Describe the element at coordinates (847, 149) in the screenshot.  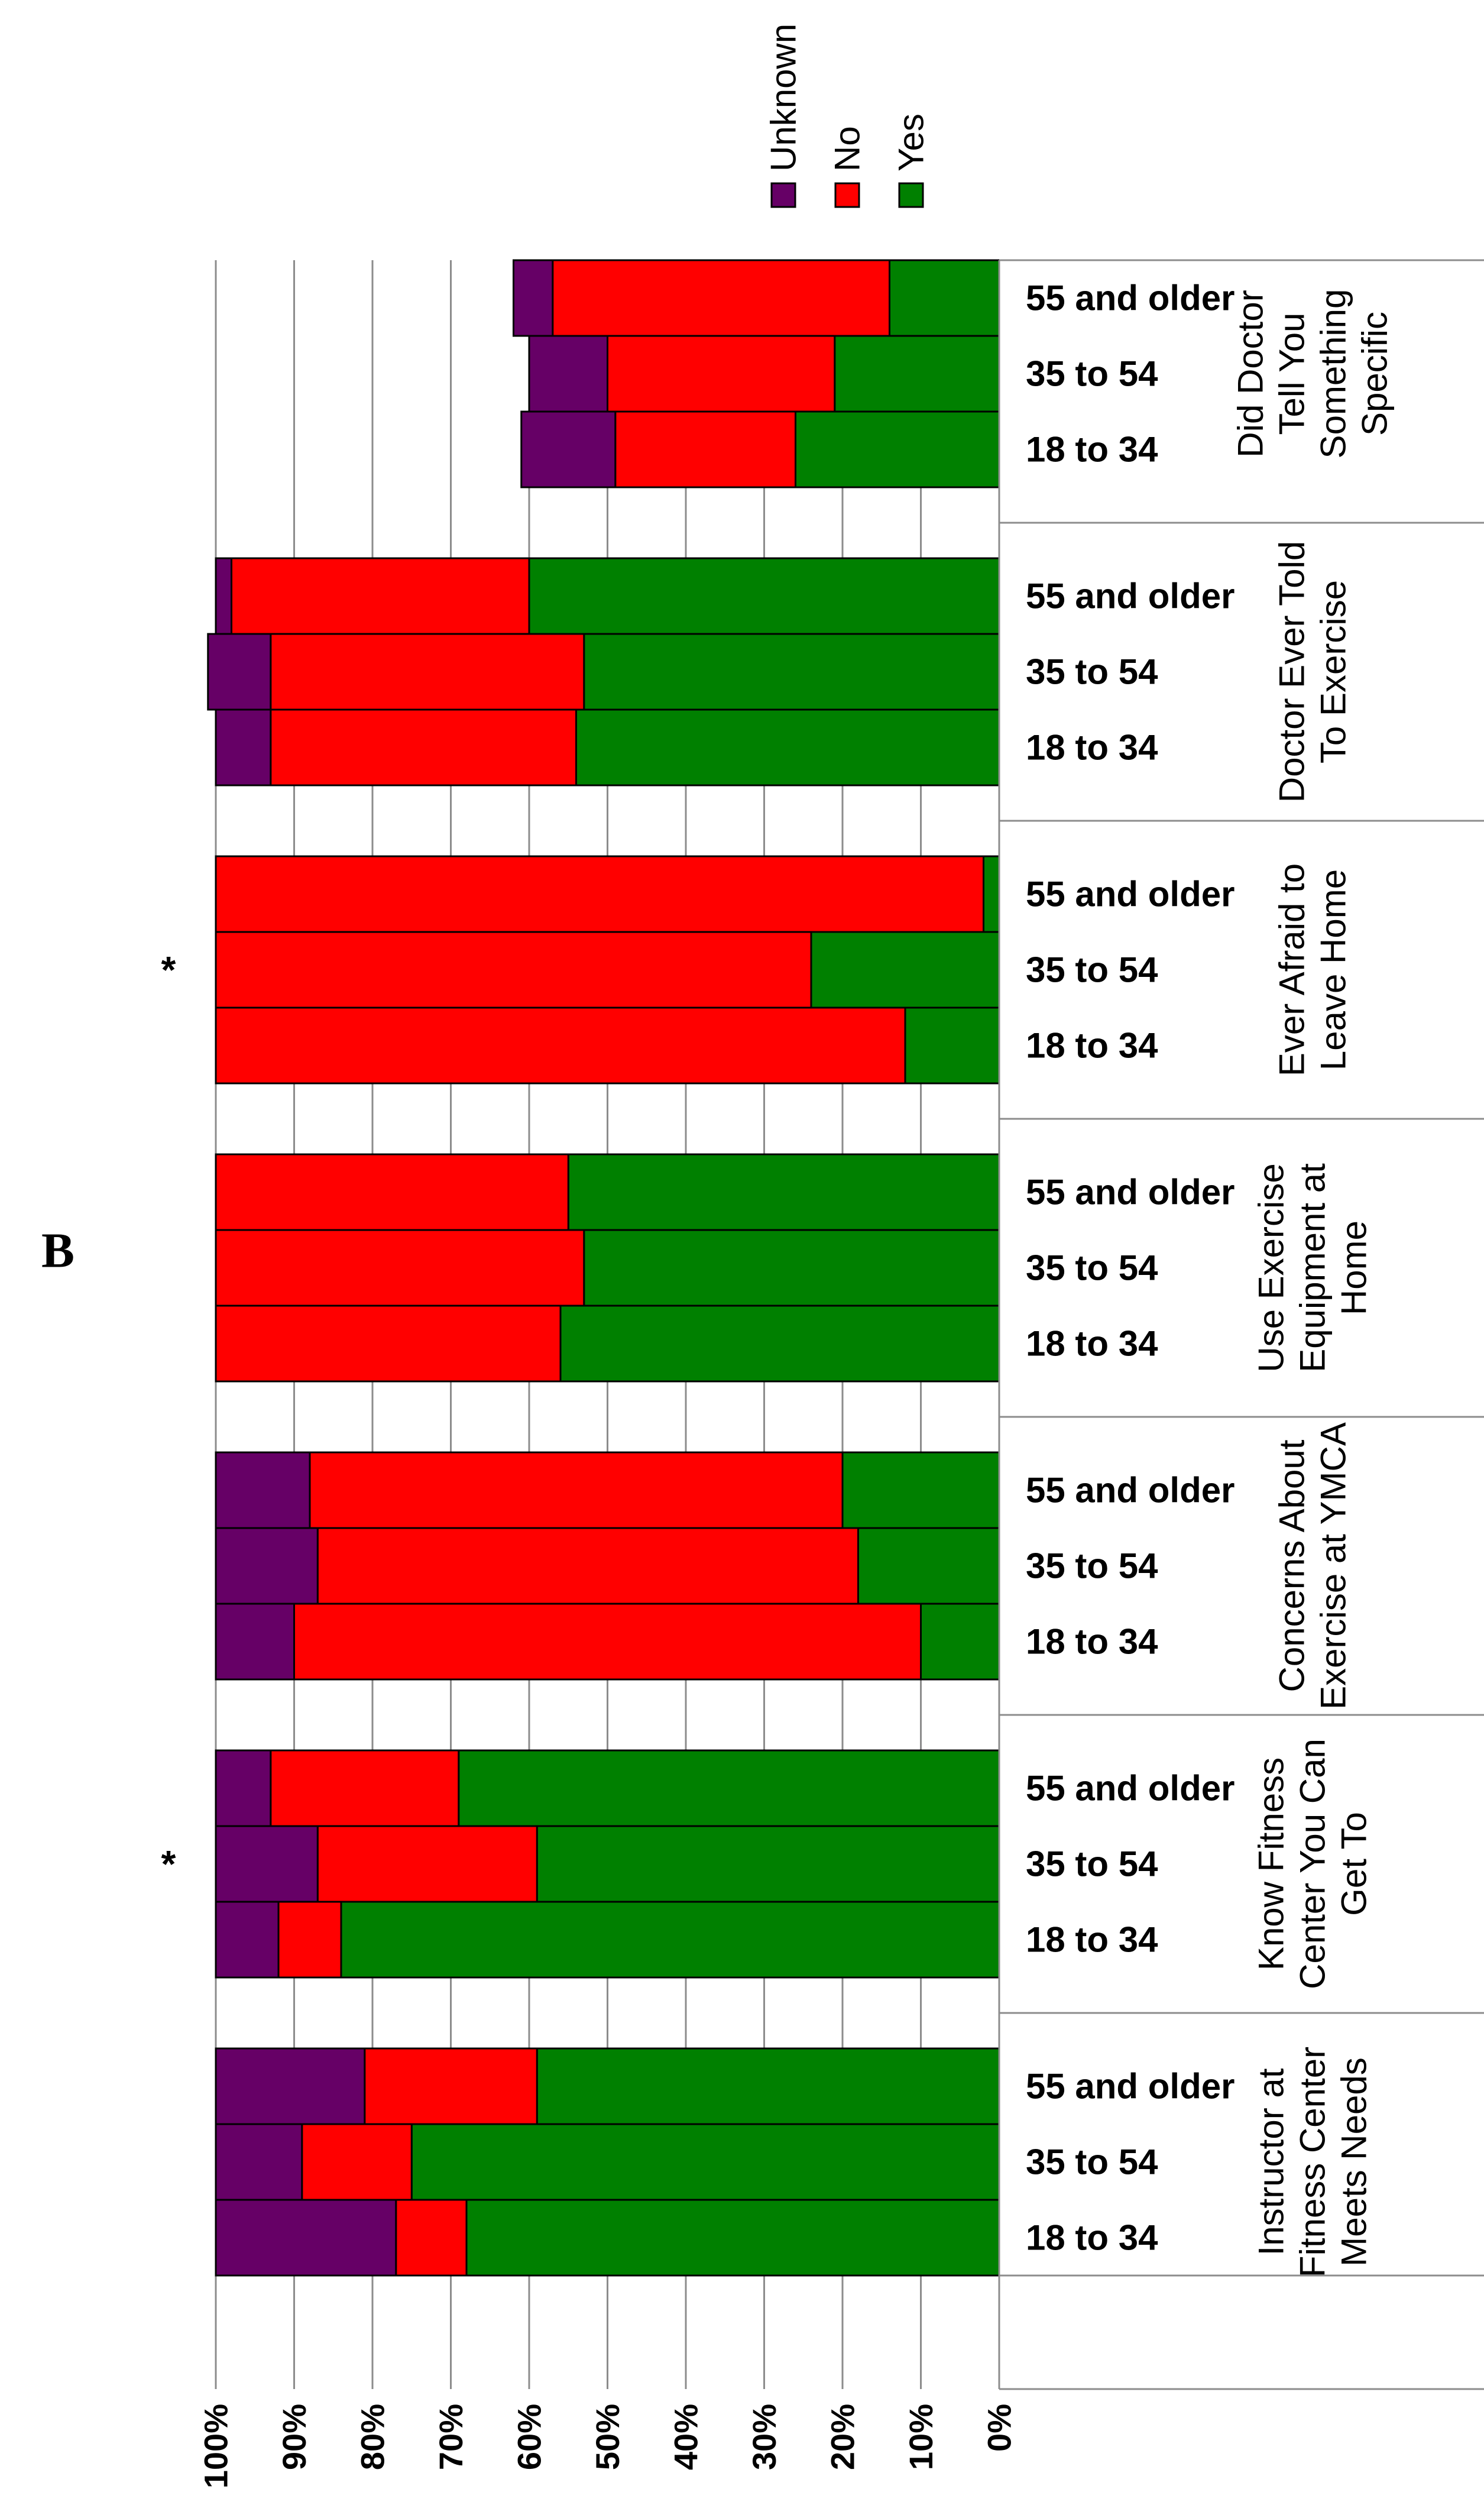
I see `legend-label: No` at that location.